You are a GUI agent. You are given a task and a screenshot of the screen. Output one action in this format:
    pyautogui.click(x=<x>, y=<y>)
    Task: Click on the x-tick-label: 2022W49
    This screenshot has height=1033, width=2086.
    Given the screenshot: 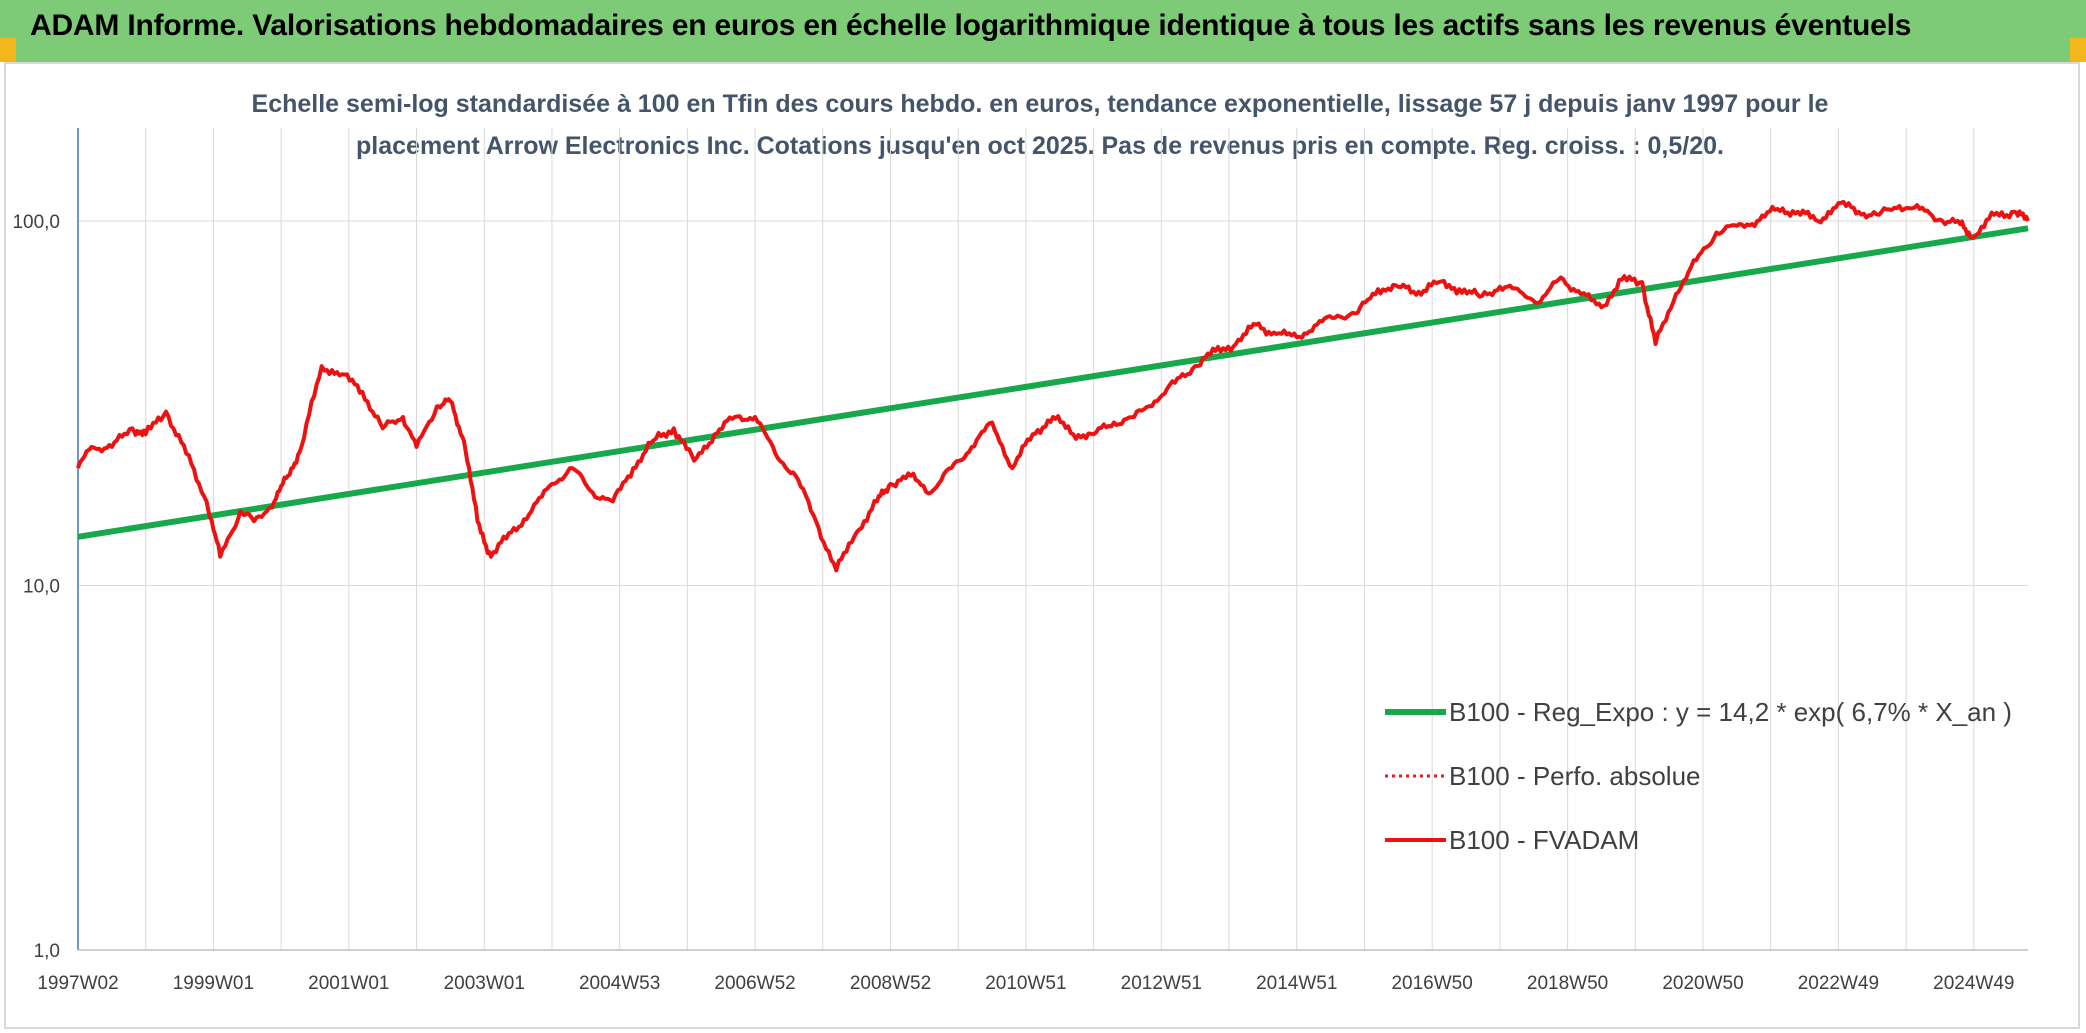 What is the action you would take?
    pyautogui.click(x=1838, y=983)
    